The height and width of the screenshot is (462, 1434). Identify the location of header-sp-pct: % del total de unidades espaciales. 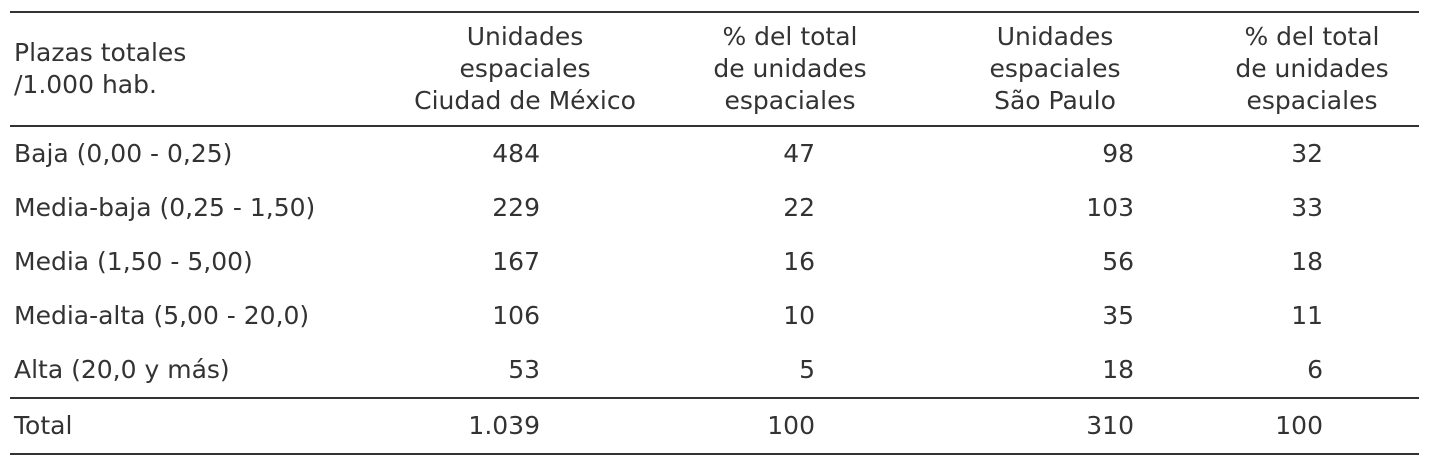
(1312, 69).